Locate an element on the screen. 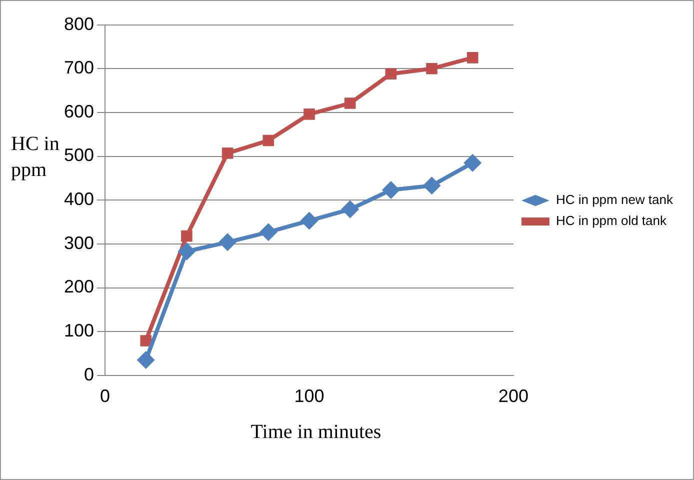 The image size is (694, 480). x-tick-label: 0 is located at coordinates (105, 396).